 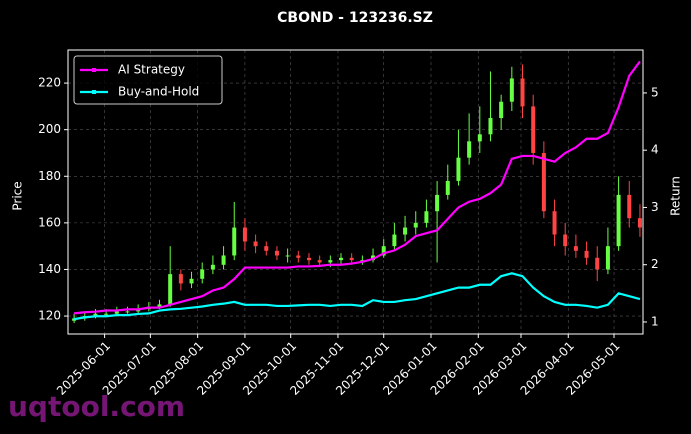 I want to click on y-tick-label: 180, so click(x=49, y=176).